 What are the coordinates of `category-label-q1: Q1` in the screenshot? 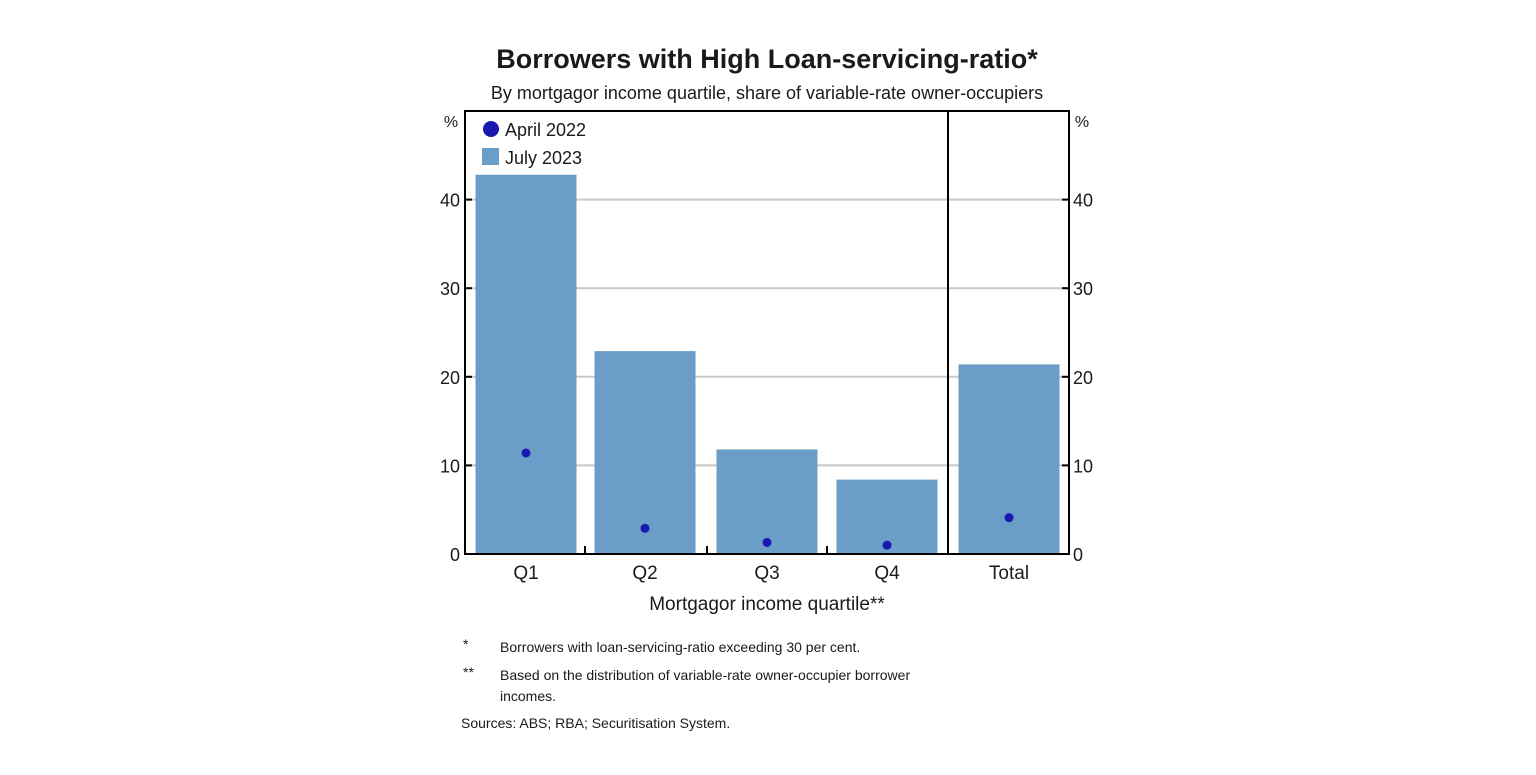 It's located at (525, 573).